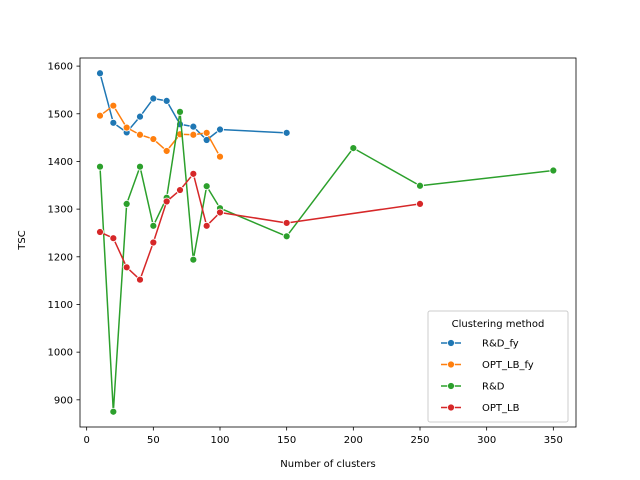  Describe the element at coordinates (22, 240) in the screenshot. I see `y-axis-label: TSC` at that location.